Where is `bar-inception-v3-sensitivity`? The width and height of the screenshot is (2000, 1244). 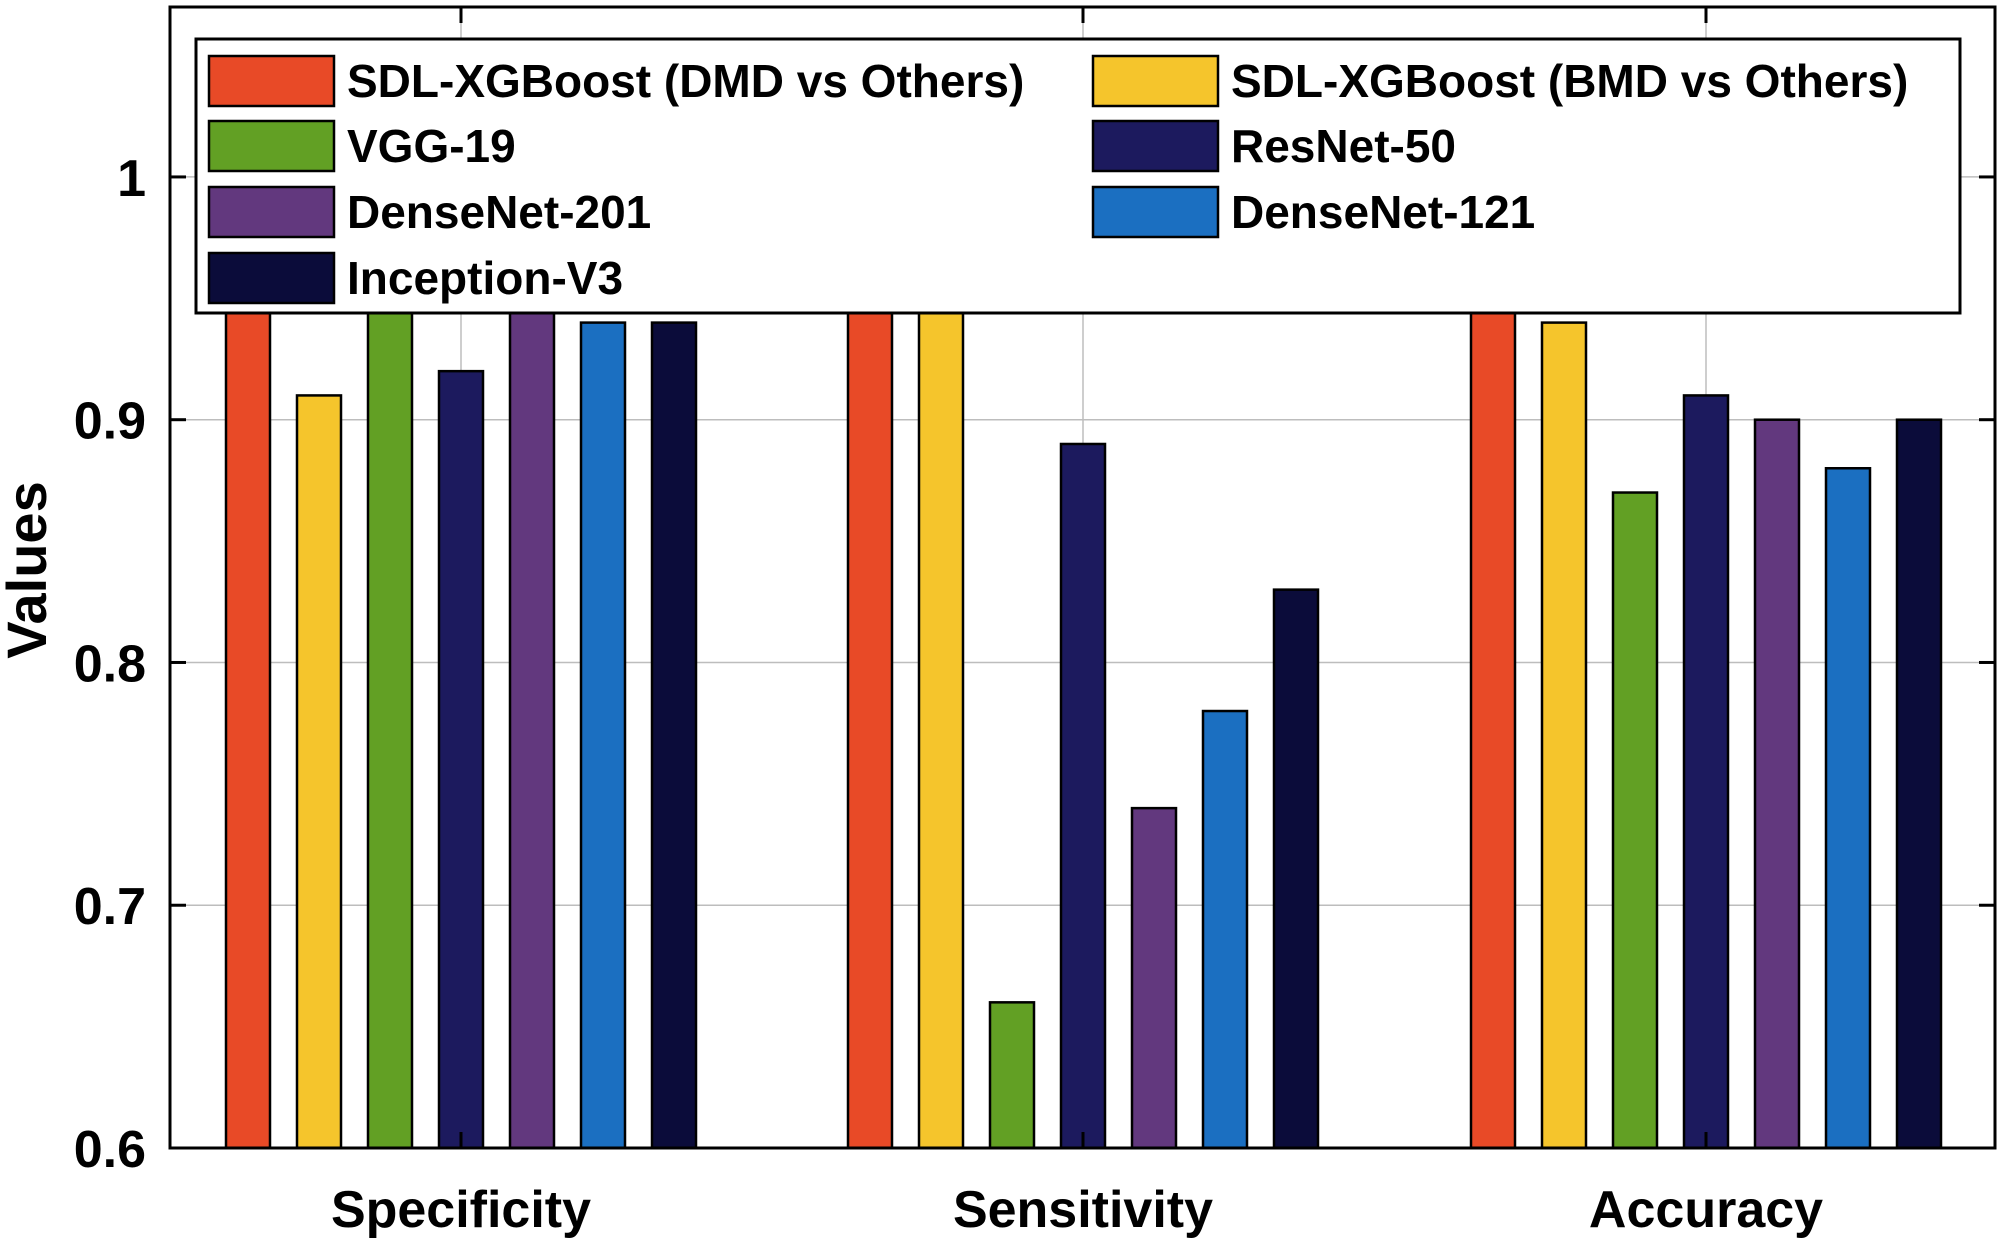 bar-inception-v3-sensitivity is located at coordinates (1296, 869).